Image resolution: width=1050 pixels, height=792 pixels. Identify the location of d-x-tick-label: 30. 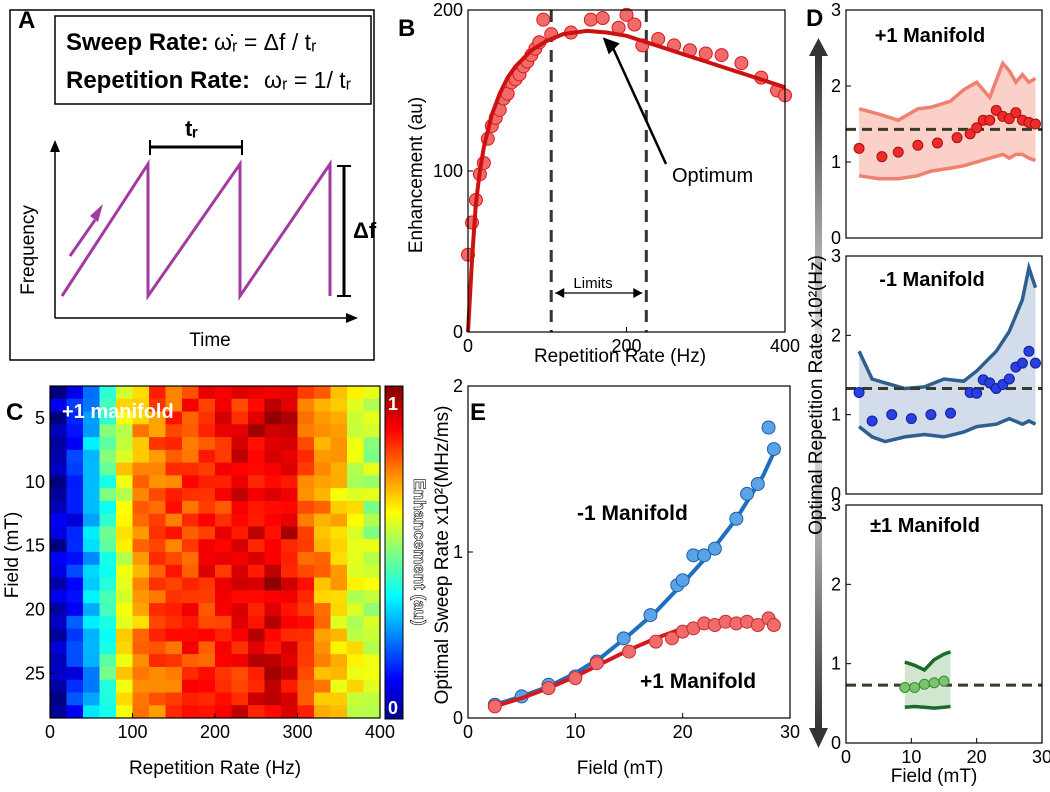
(1041, 757).